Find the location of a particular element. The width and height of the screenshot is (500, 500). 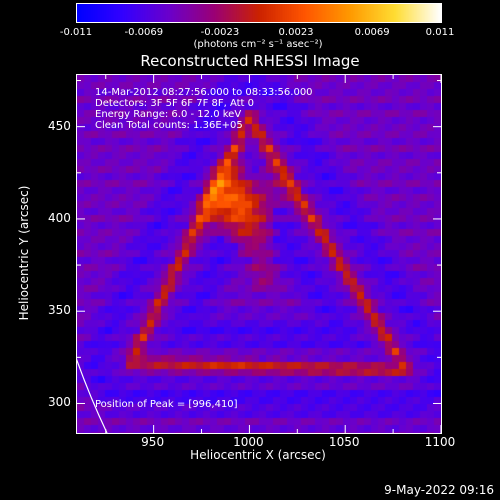

colorbar is located at coordinates (259, 13).